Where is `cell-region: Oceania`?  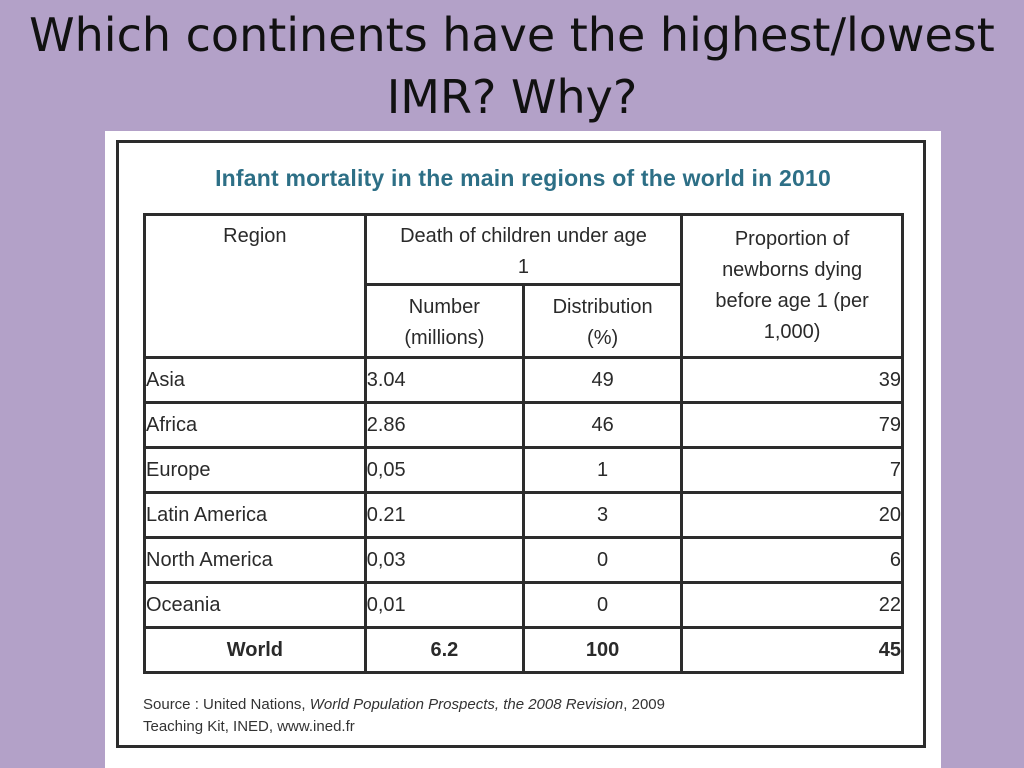
cell-region: Oceania is located at coordinates (255, 605).